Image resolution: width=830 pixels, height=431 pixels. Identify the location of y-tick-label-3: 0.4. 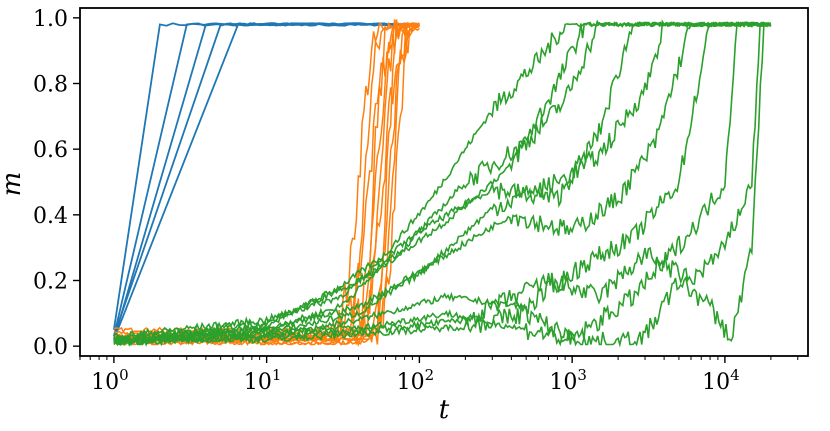
(50, 216).